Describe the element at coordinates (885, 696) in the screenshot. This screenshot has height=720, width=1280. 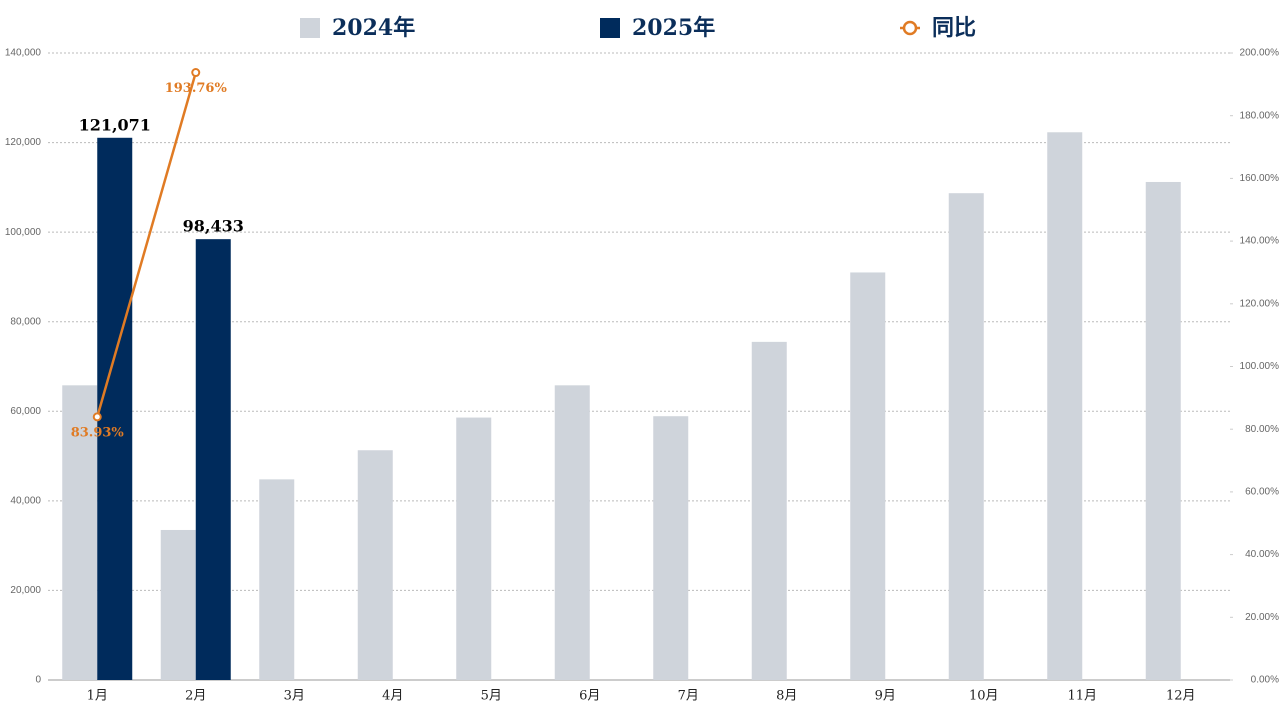
I see `x-tick-label: 9月` at that location.